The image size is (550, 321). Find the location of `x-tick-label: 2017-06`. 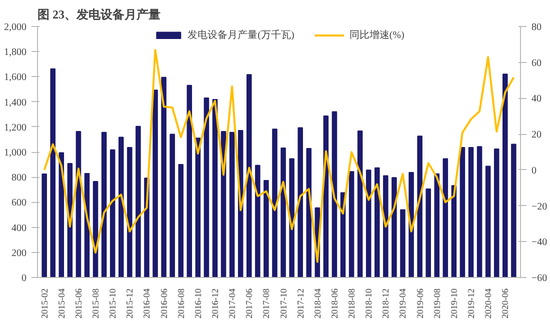

x-tick-label: 2017-06 is located at coordinates (249, 303).